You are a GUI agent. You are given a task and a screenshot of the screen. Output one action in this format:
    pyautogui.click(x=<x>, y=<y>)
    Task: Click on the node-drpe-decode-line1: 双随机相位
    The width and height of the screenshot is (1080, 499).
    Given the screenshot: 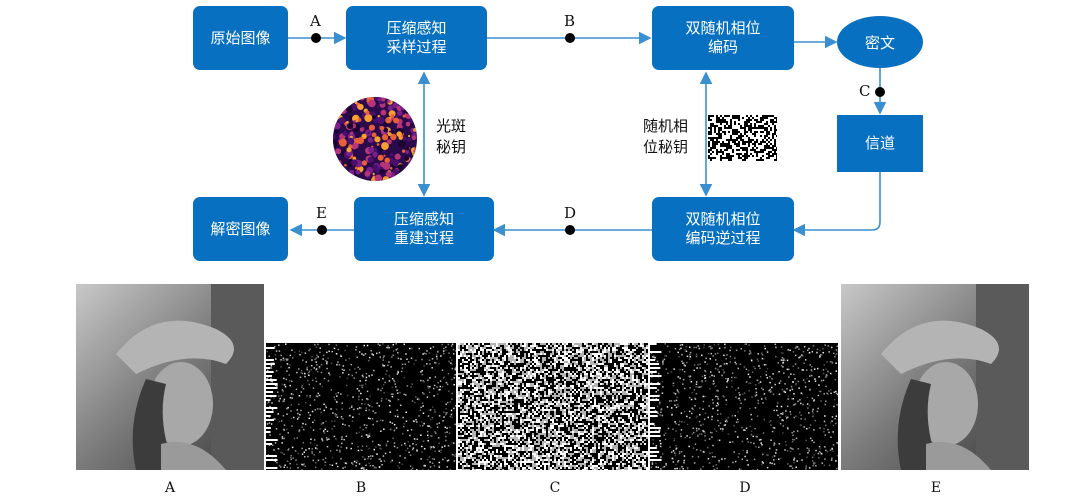 What is the action you would take?
    pyautogui.click(x=723, y=219)
    